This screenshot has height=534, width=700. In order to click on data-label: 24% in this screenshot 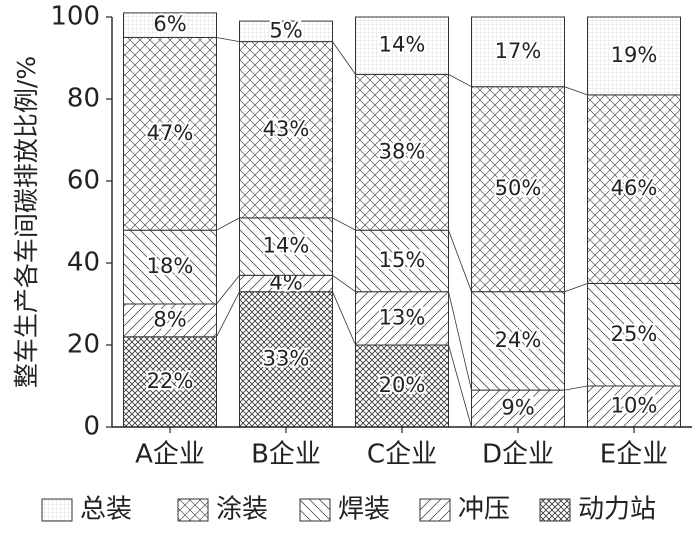, I will do `click(518, 340)`.